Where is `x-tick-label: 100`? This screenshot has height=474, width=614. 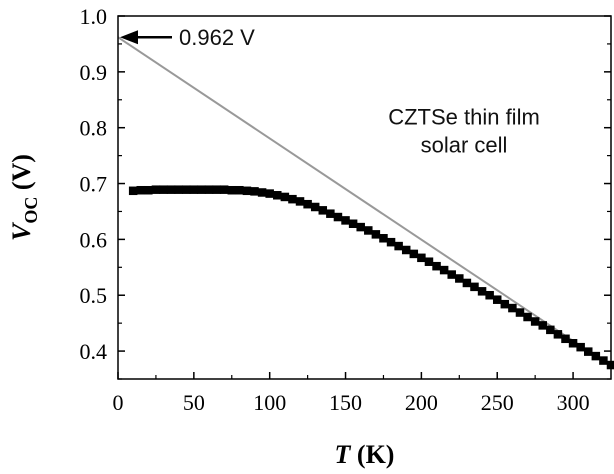
x-tick-label: 100 is located at coordinates (269, 402).